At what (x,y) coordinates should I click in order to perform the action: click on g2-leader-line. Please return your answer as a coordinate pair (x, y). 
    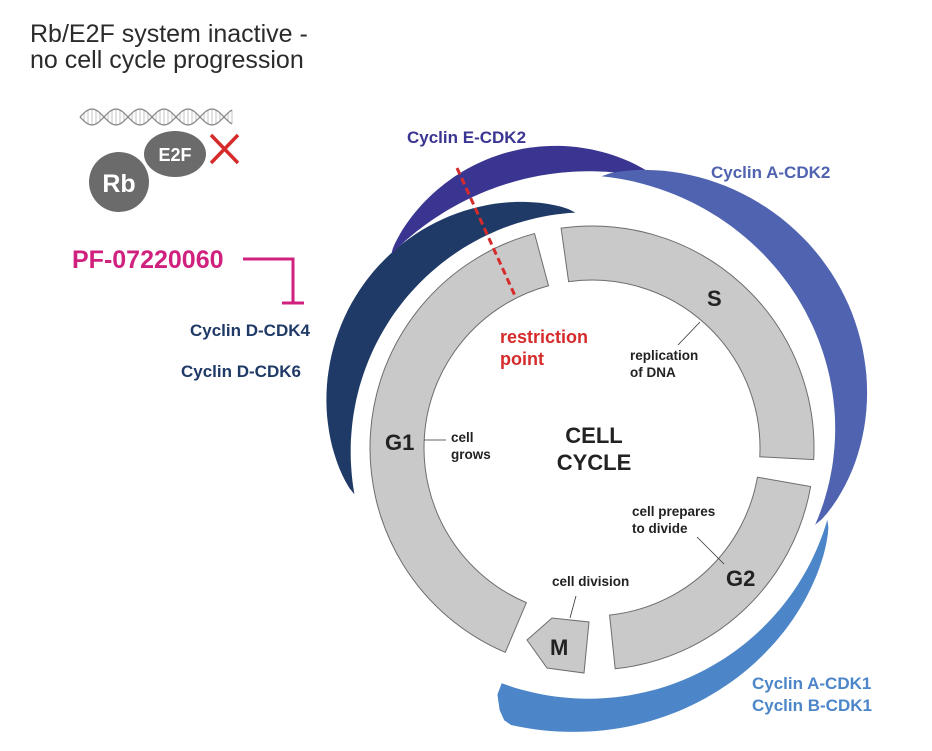
    Looking at the image, I should click on (710, 550).